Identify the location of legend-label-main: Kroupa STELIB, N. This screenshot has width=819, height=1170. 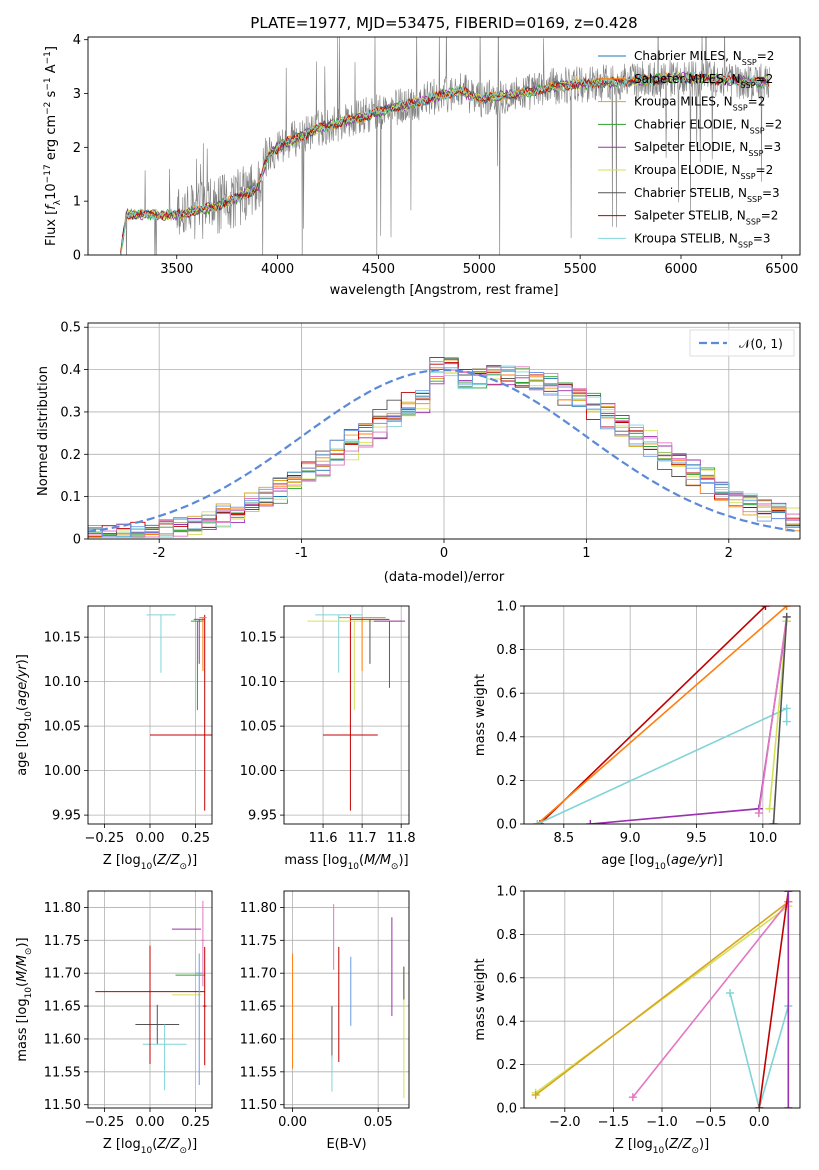
(686, 238).